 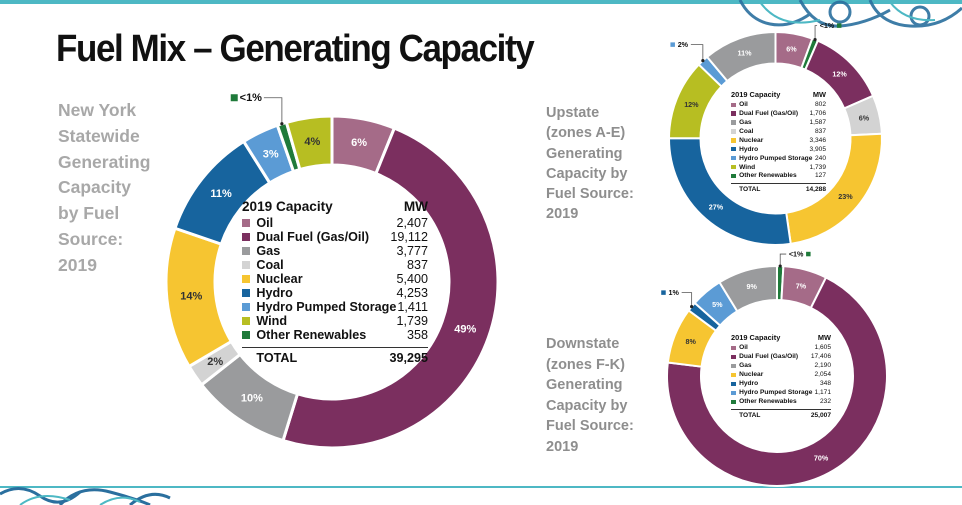 I want to click on upstate-slice-label-dual-fuel-gas-oil: 12%, so click(x=839, y=74).